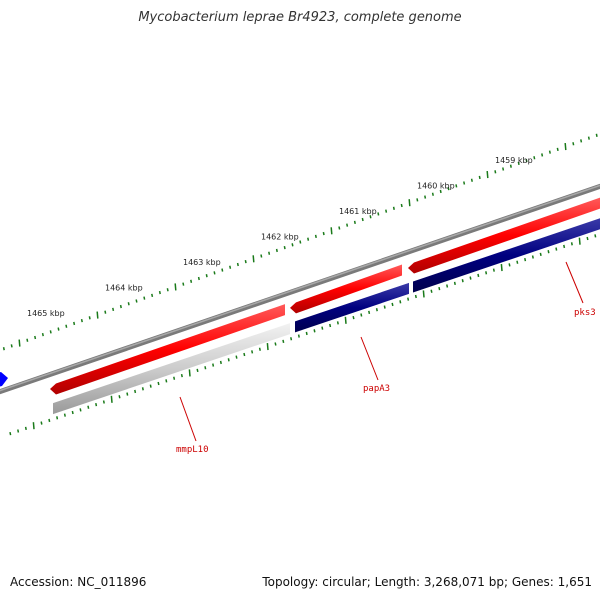  Describe the element at coordinates (506, 255) in the screenshot. I see `gene-pks3` at that location.